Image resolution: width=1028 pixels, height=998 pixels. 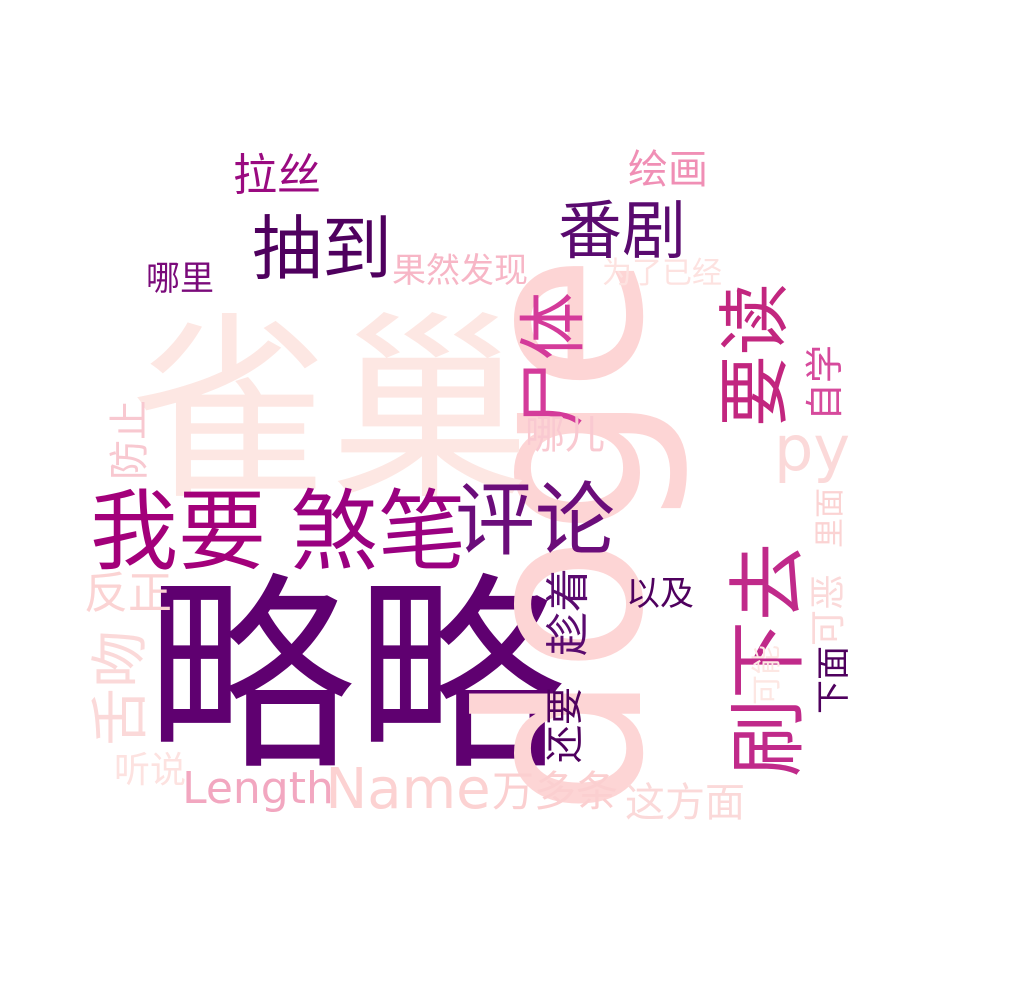 I want to click on word-tingshuo: 听说, so click(x=150, y=770).